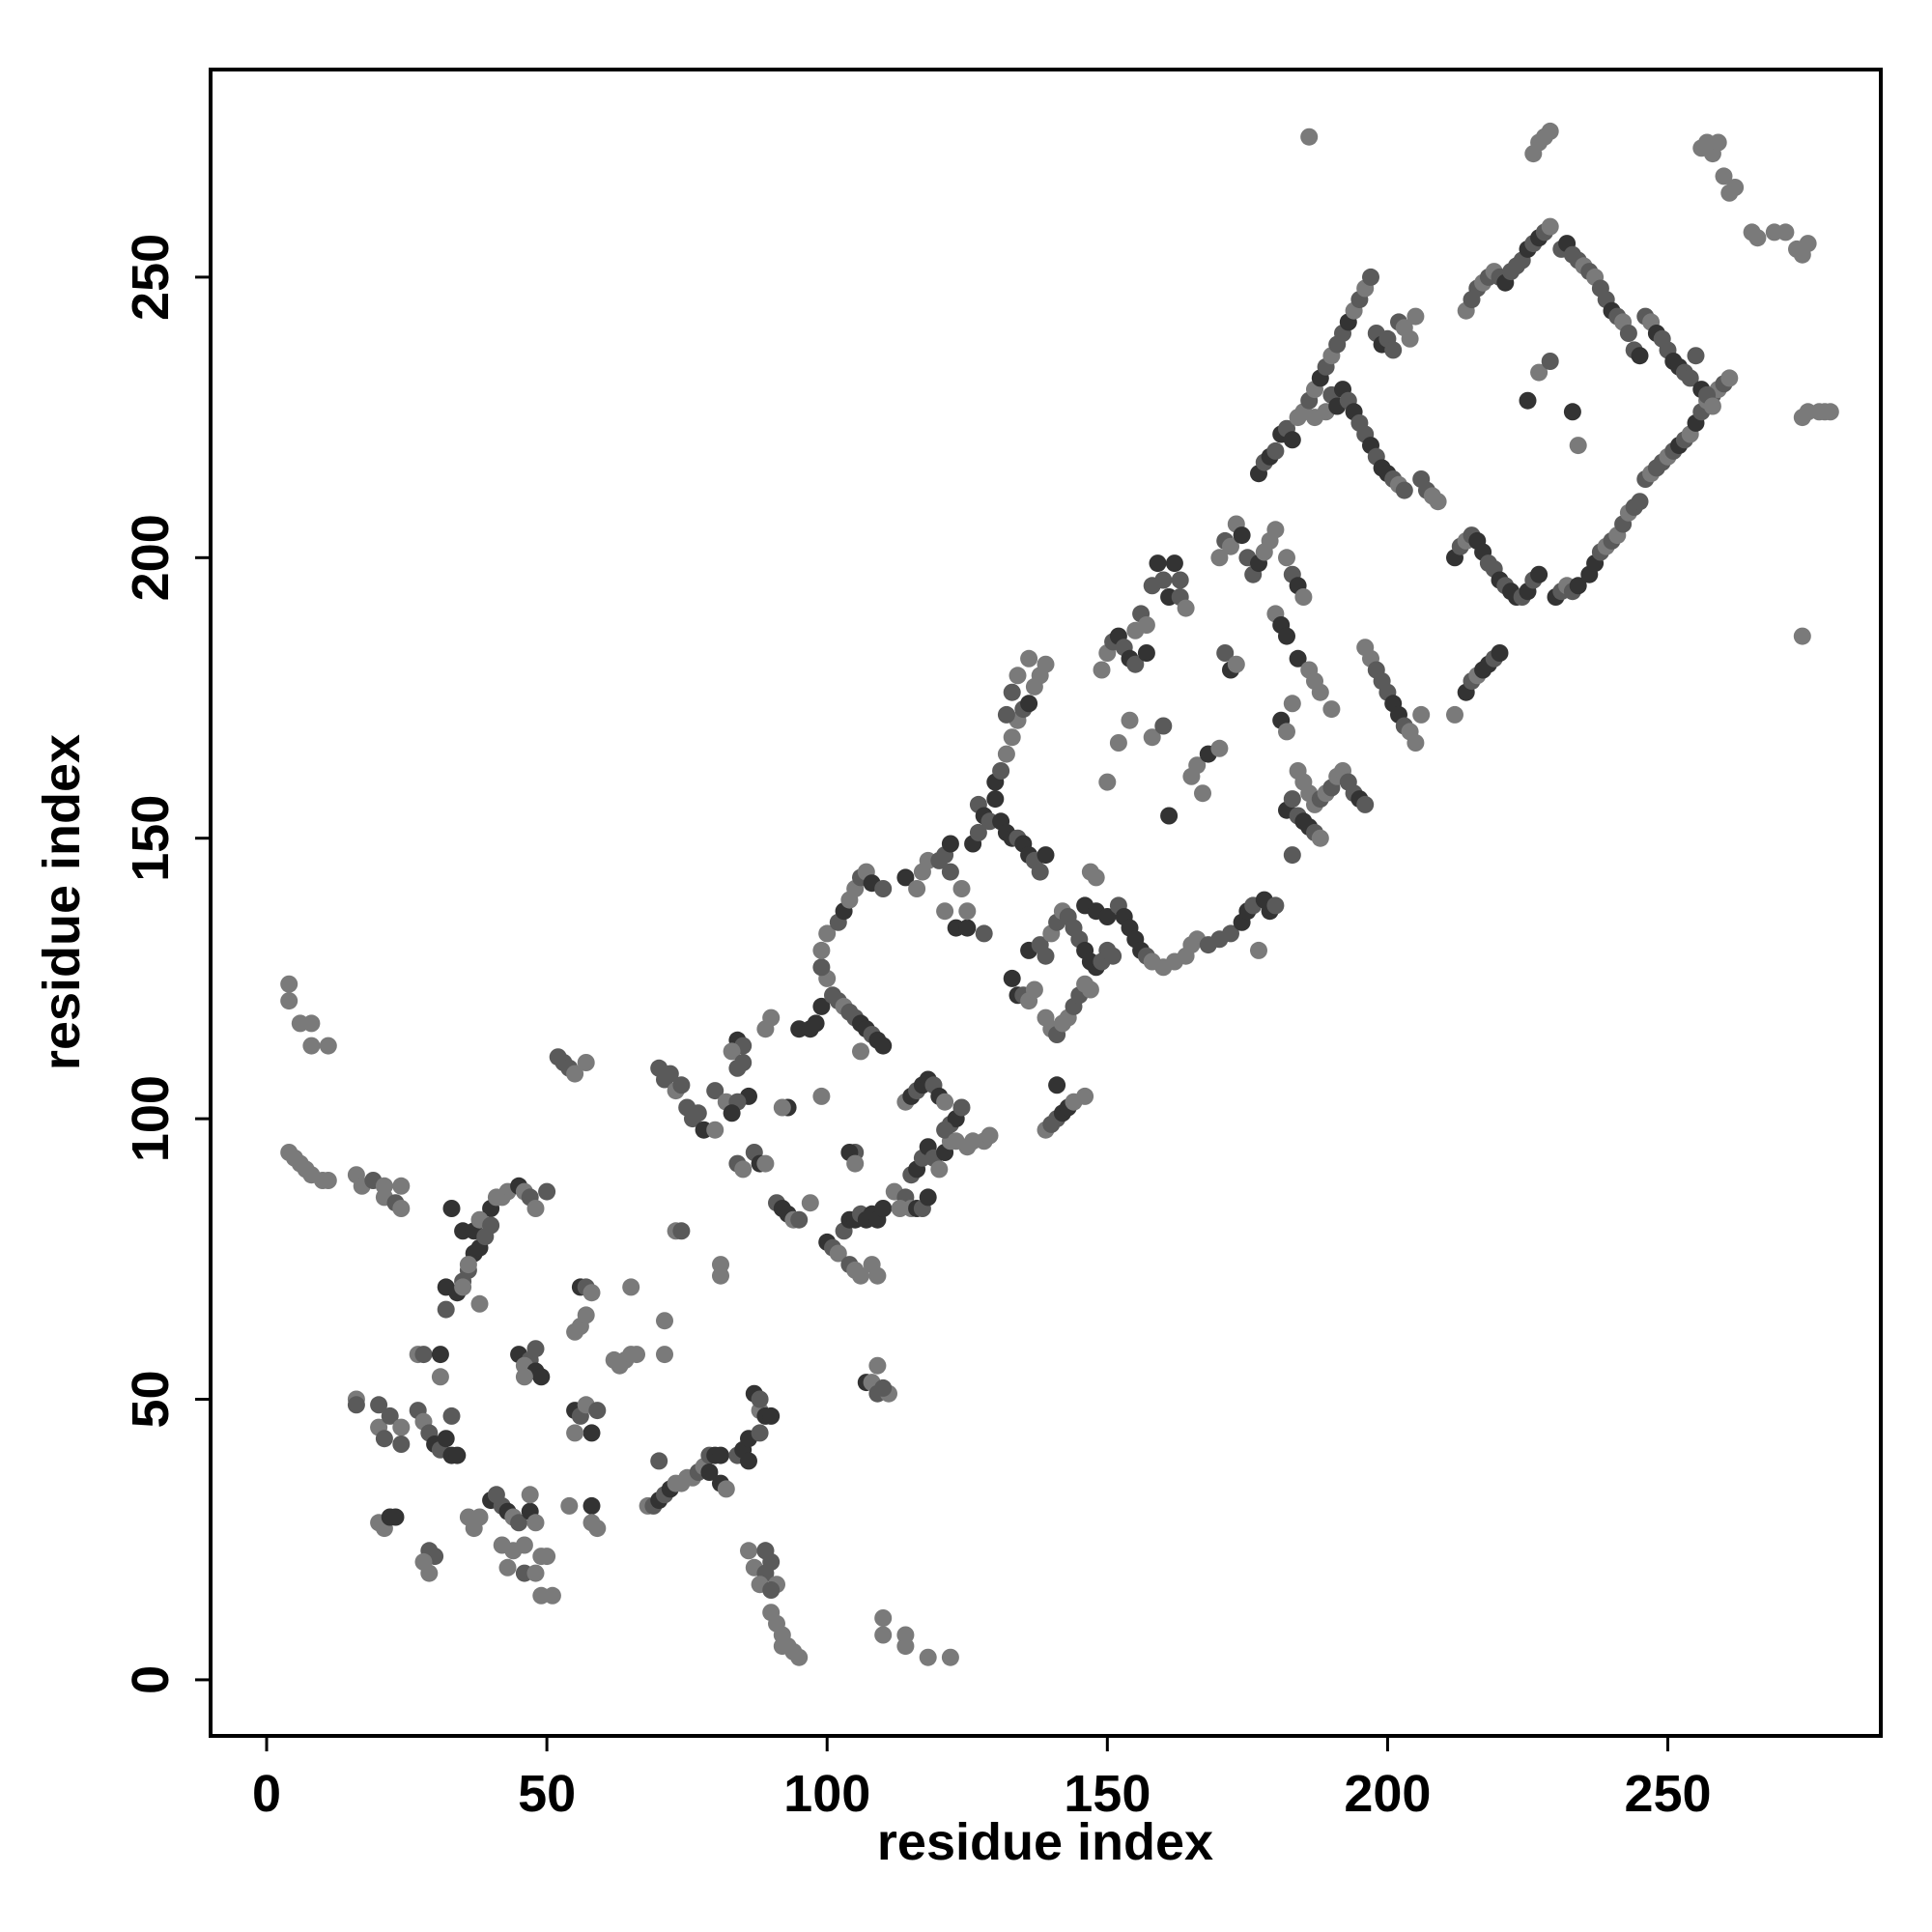 Image resolution: width=1932 pixels, height=1932 pixels. Describe the element at coordinates (547, 1794) in the screenshot. I see `x-tick-label: 50` at that location.